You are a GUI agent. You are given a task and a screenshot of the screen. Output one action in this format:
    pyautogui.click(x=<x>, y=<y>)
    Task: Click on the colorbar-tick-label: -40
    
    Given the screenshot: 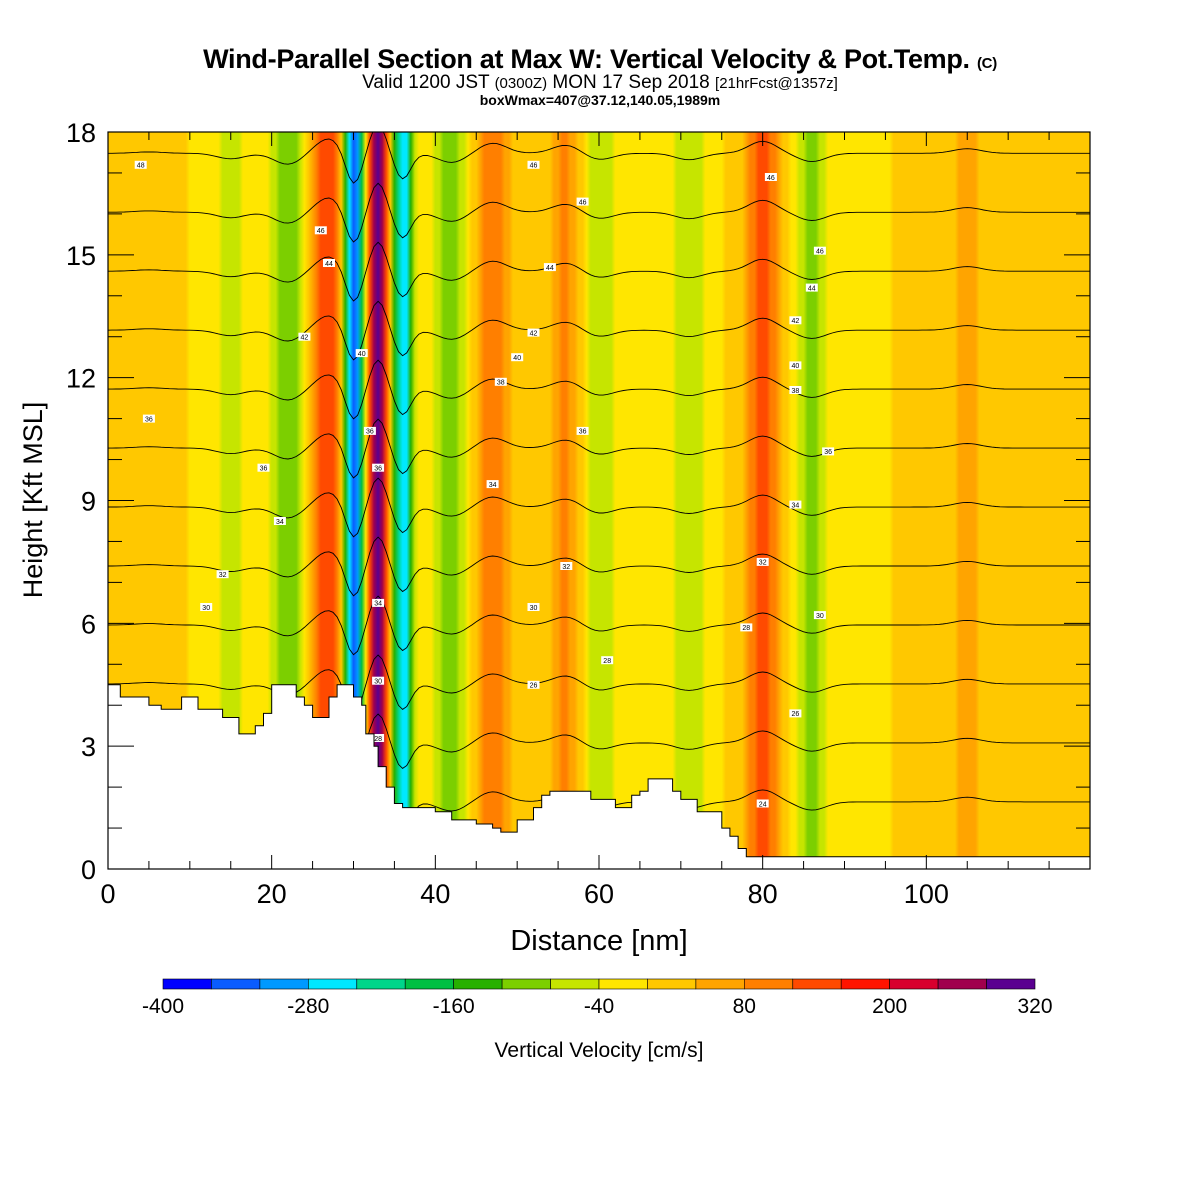 What is the action you would take?
    pyautogui.click(x=599, y=1006)
    